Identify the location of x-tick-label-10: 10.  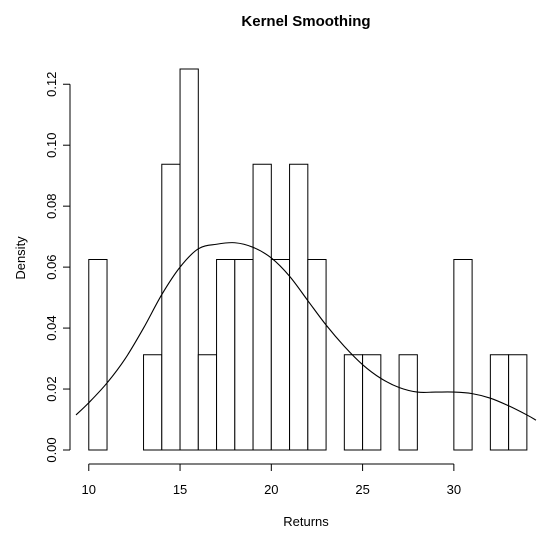
(89, 489).